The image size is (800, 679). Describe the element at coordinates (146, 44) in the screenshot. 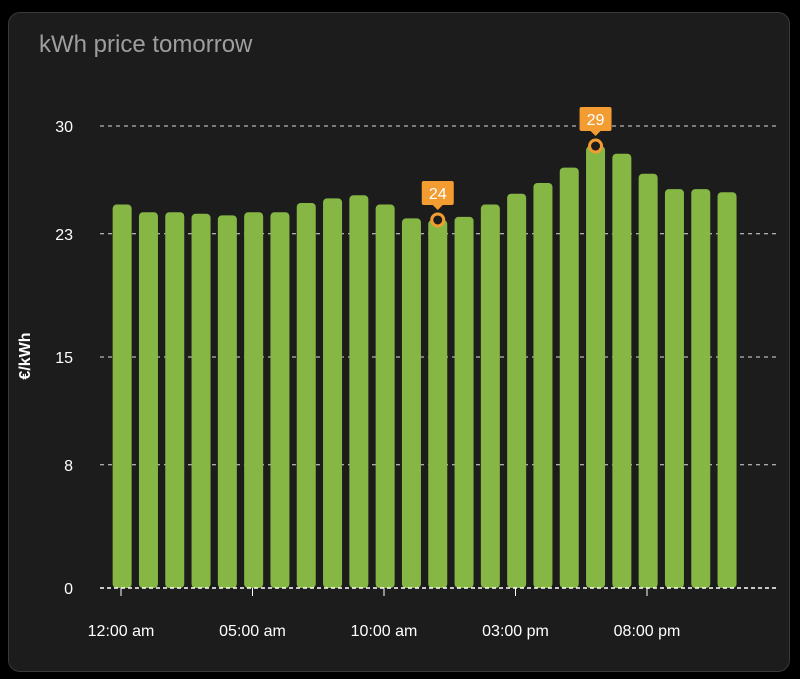

I see `card-title: kWh price tomorrow` at that location.